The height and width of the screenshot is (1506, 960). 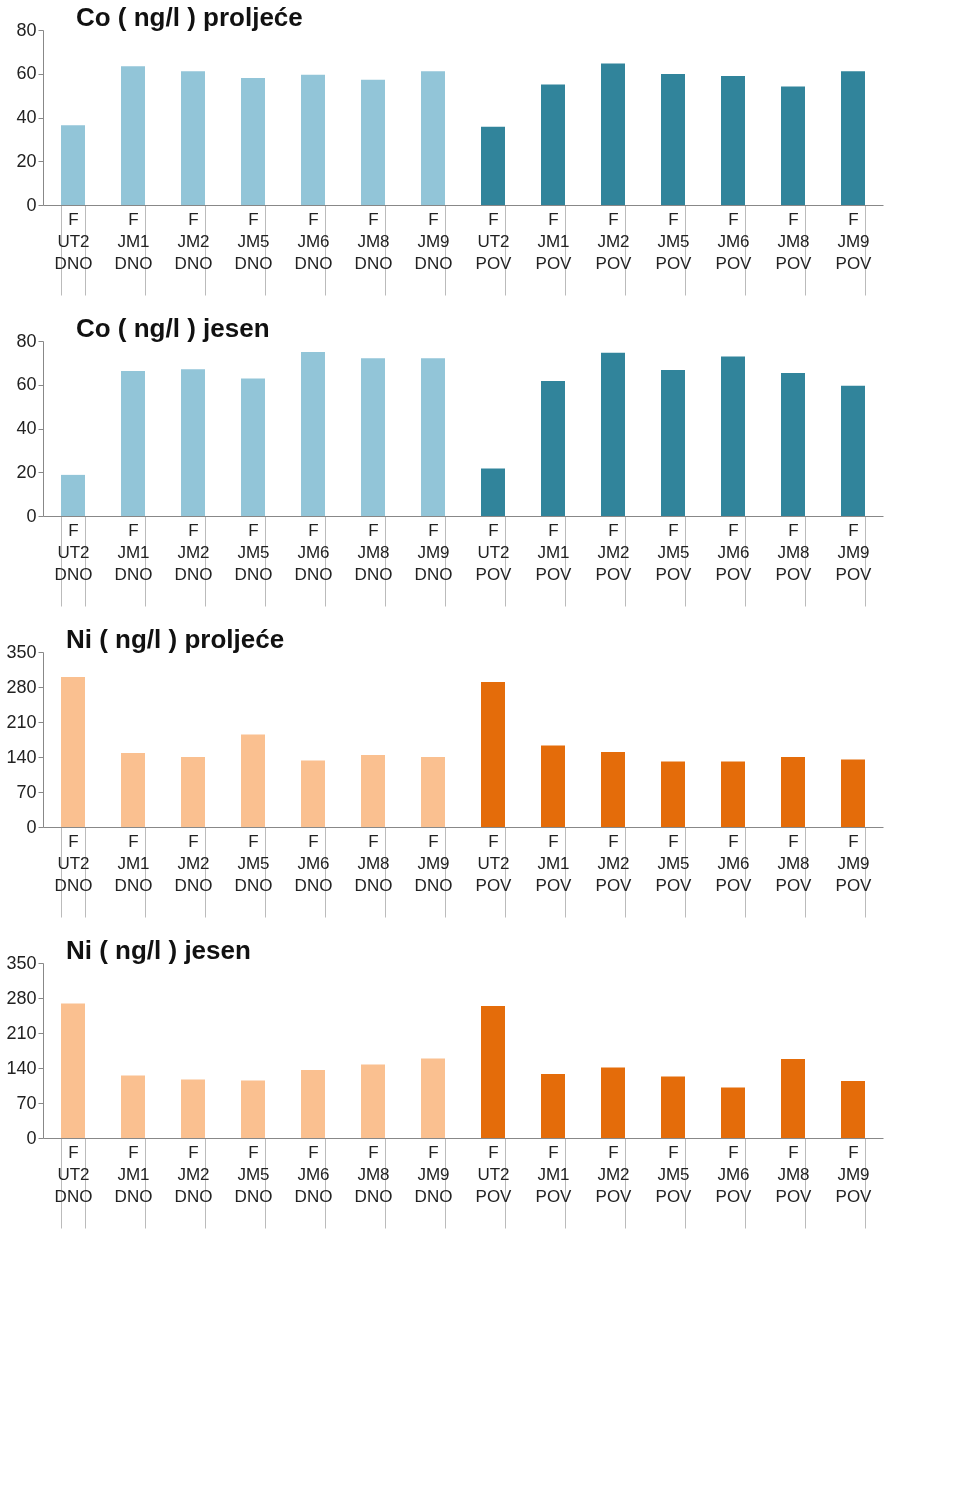 What do you see at coordinates (175, 639) in the screenshot?
I see `chart-title: Ni ( ng/l ) proljeće` at bounding box center [175, 639].